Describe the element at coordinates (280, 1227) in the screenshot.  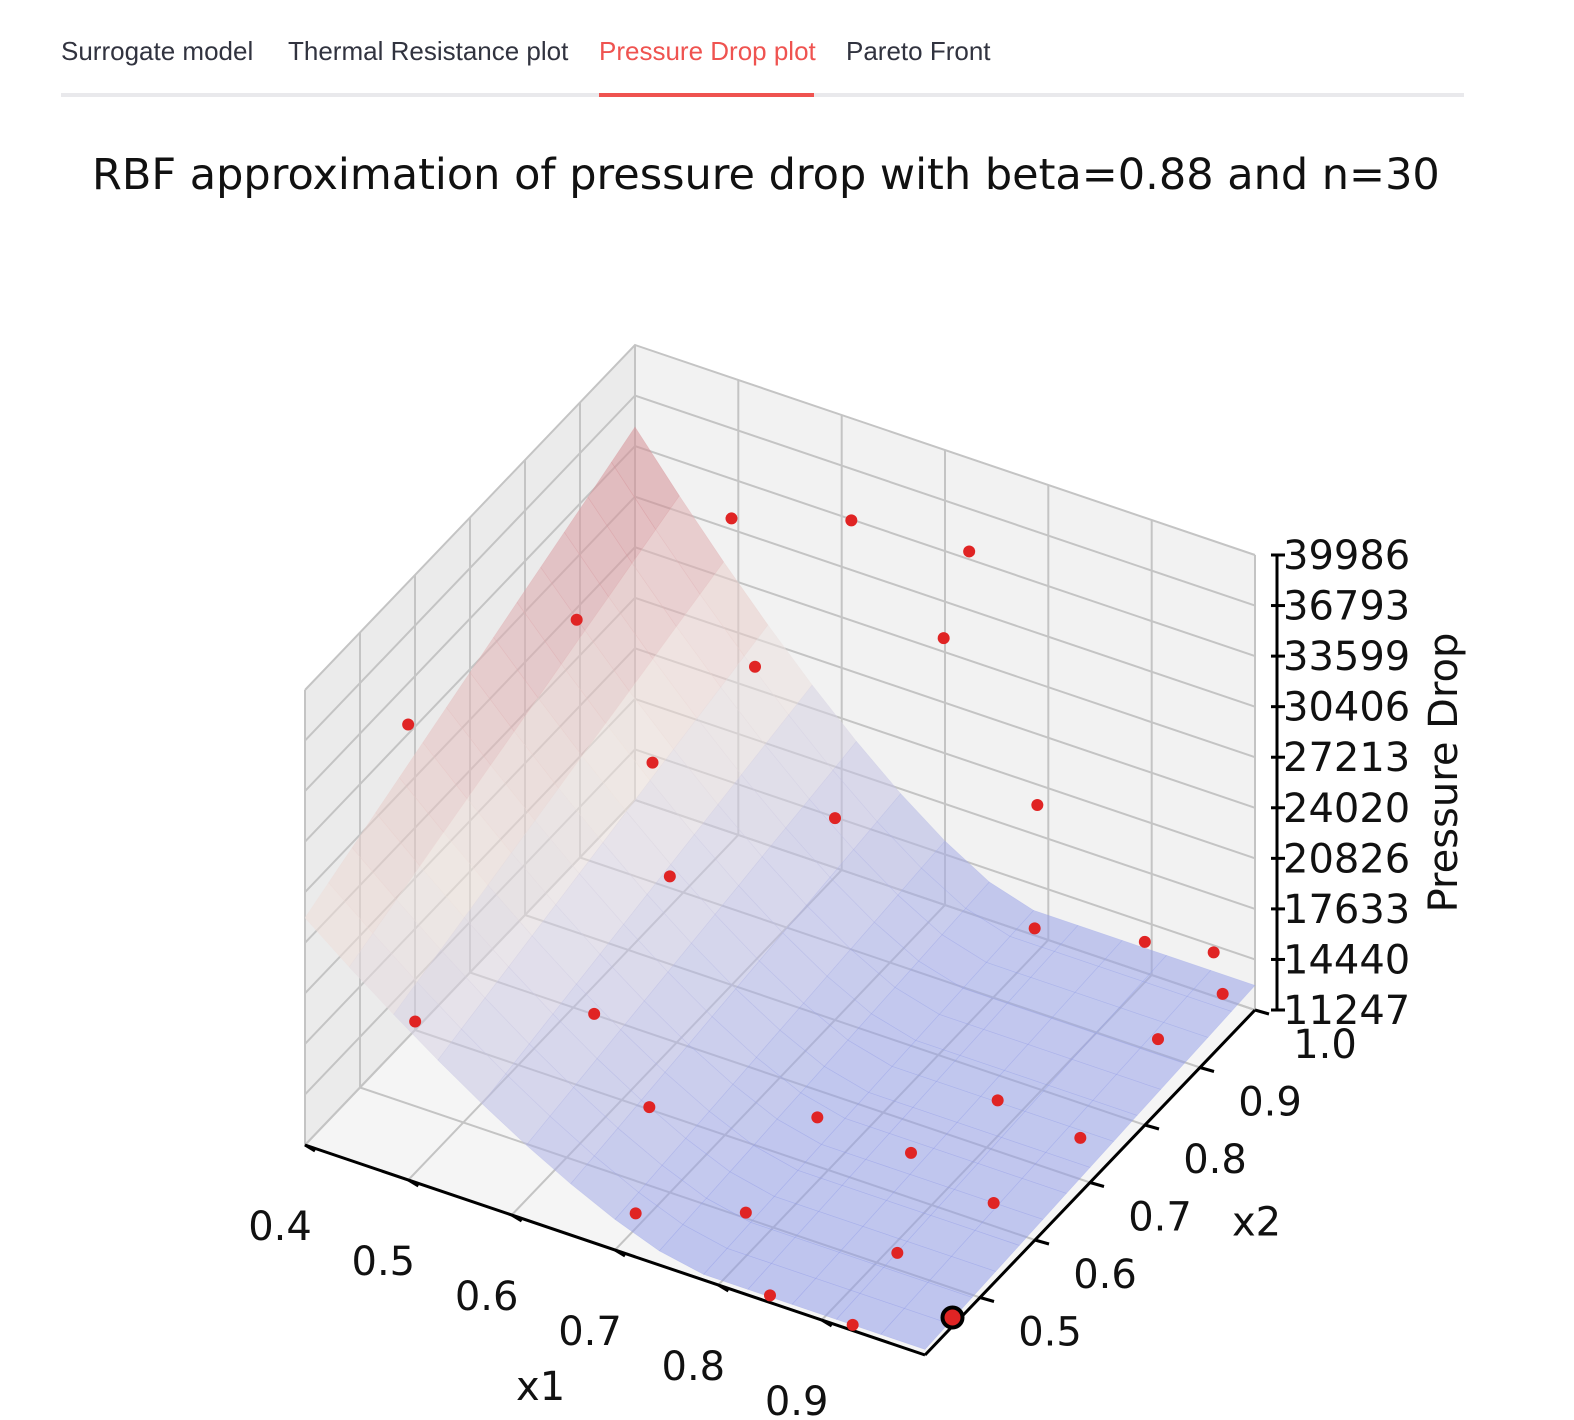
I see `x1-tick-label: 0.4` at that location.